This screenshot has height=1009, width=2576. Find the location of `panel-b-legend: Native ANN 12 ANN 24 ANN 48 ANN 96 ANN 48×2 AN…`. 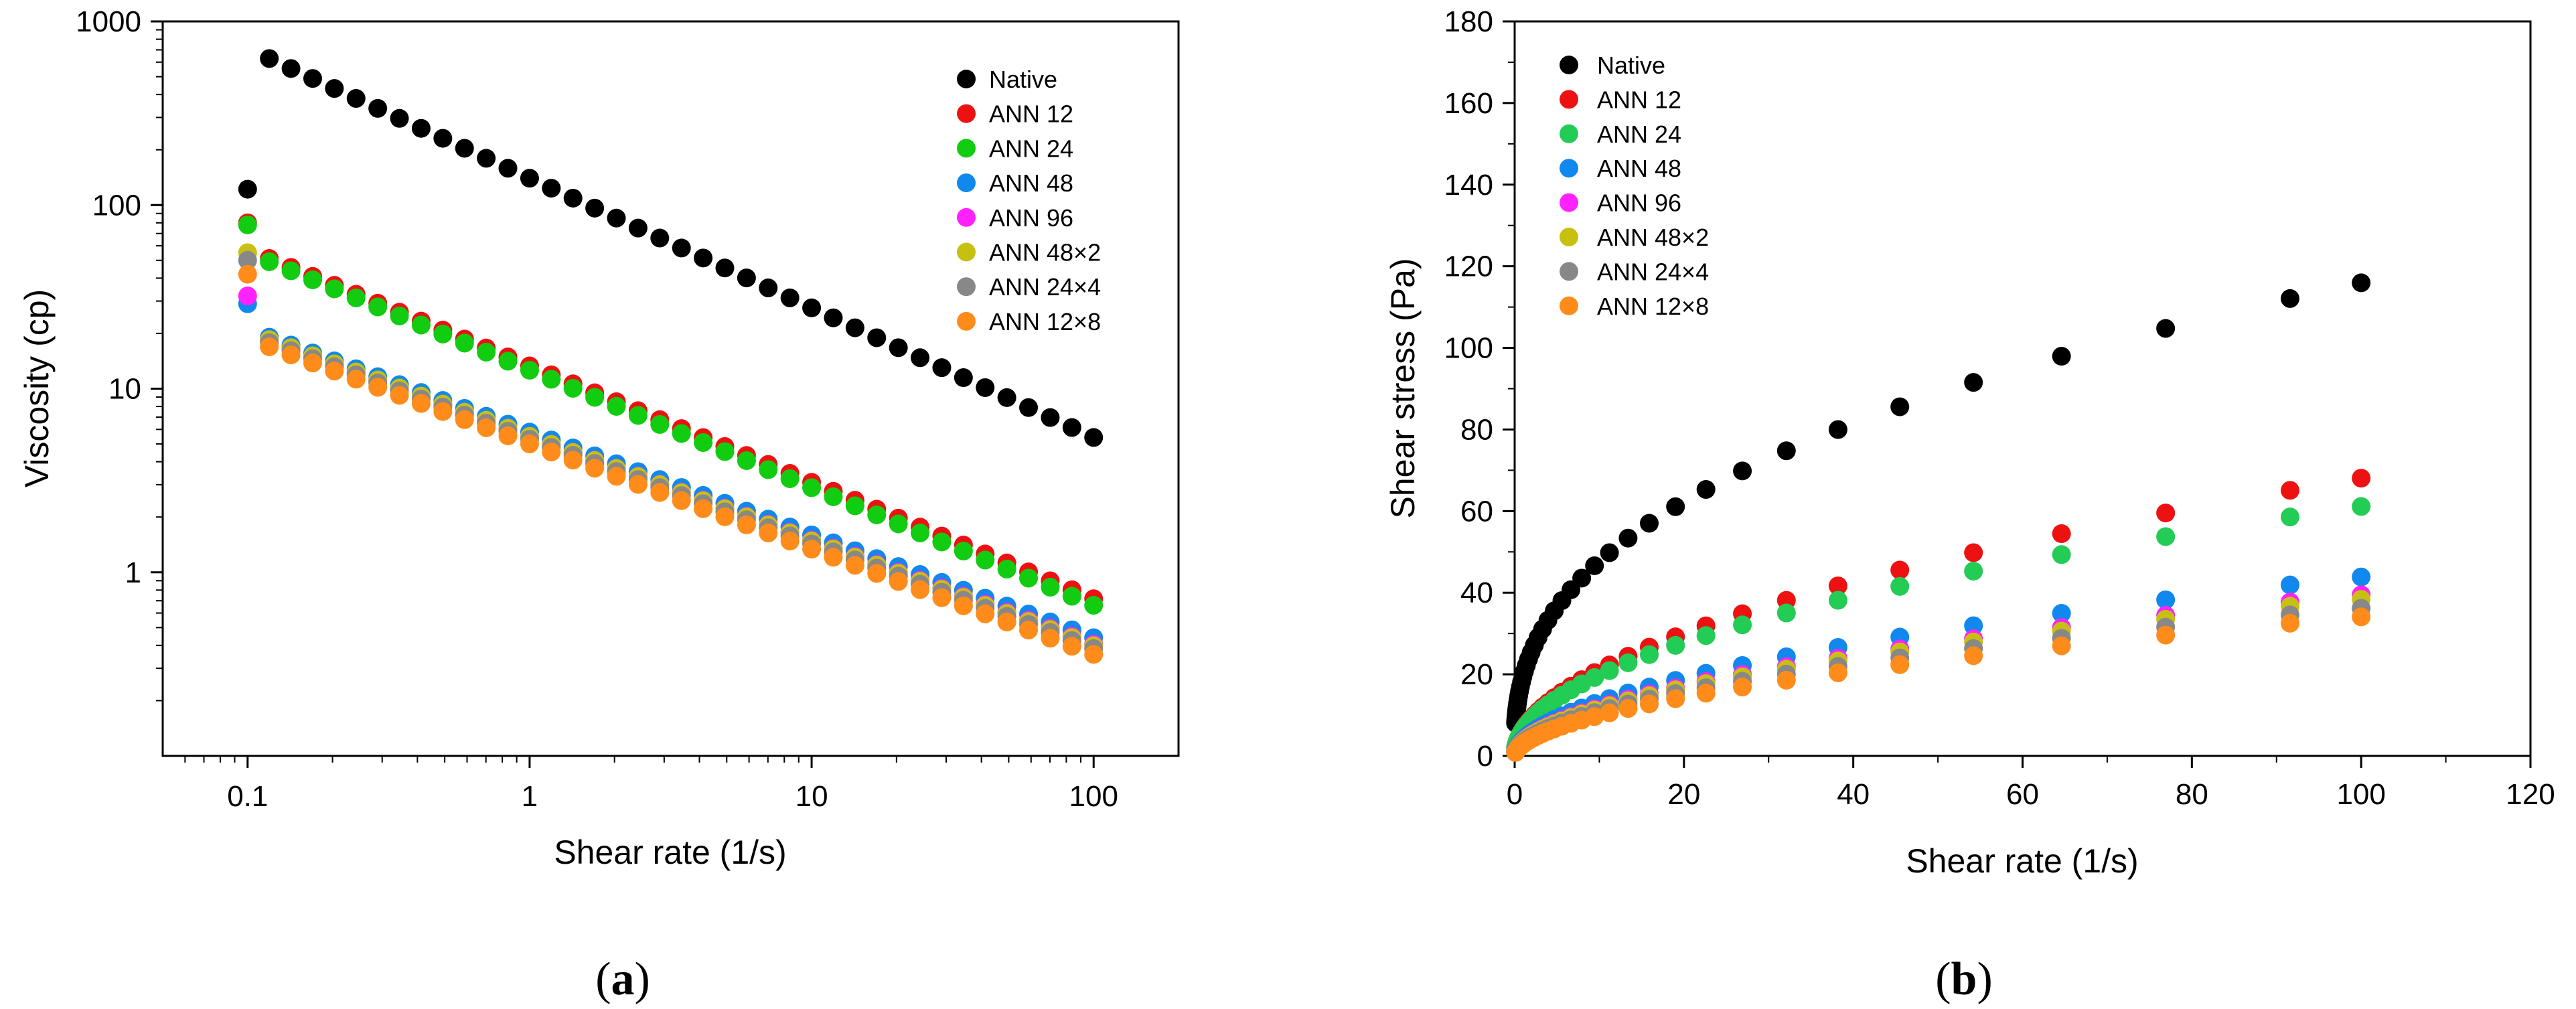

panel-b-legend: Native ANN 12 ANN 24 ANN 48 ANN 96 ANN 48×2 AN… is located at coordinates (1635, 186).